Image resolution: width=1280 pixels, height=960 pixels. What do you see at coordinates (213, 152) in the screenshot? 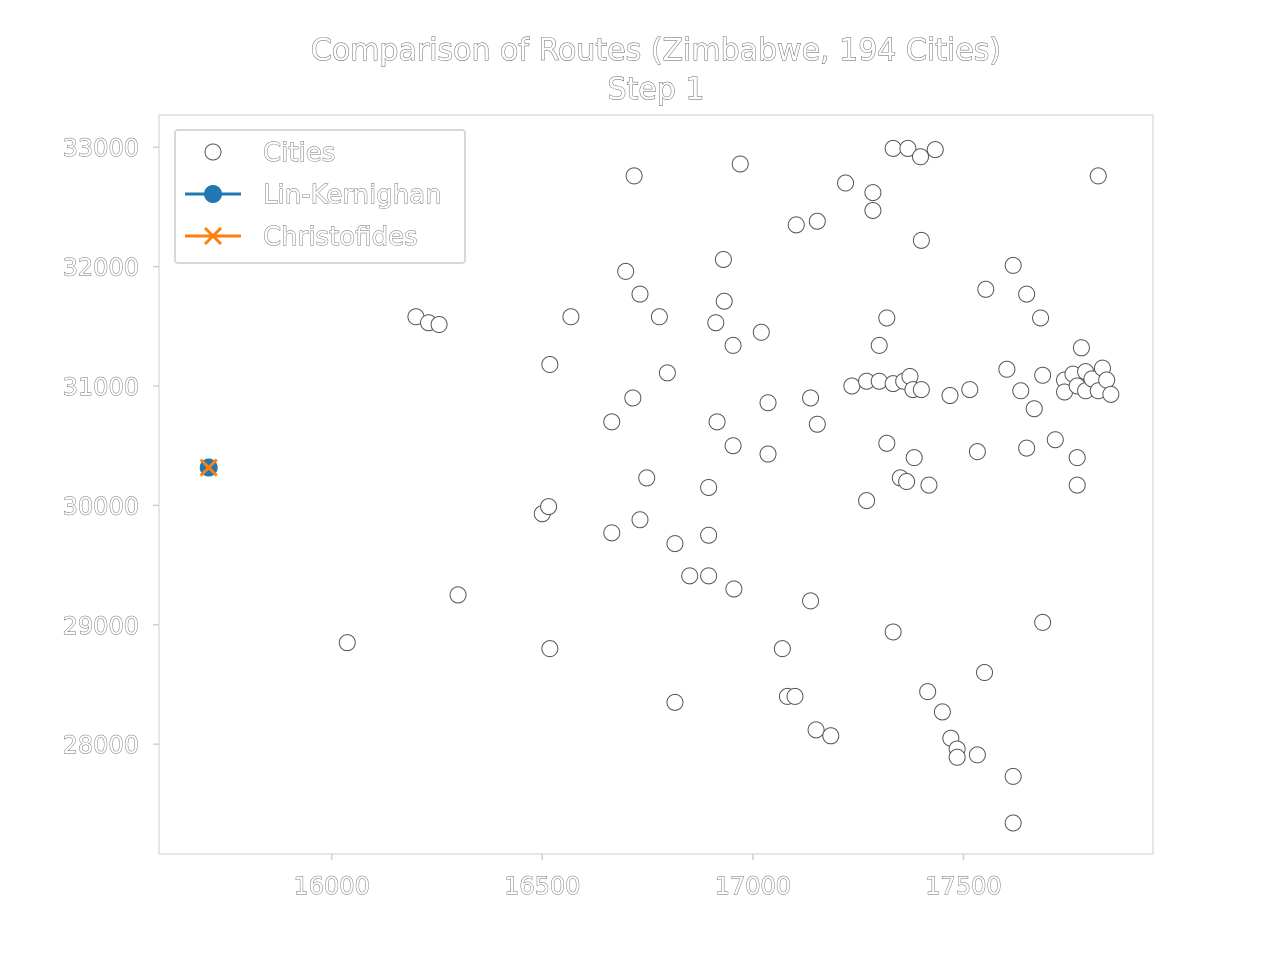
I see `legend-cities-marker` at bounding box center [213, 152].